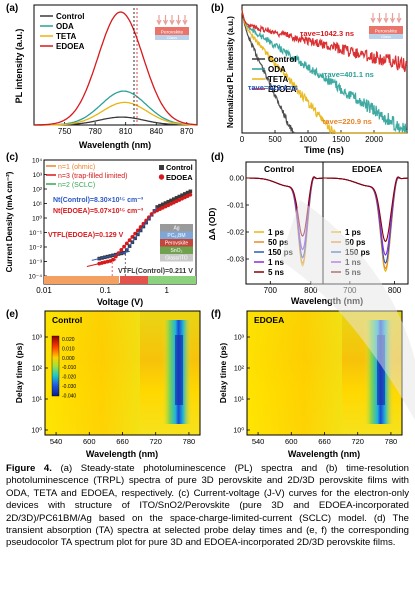  I want to click on pl-curves, so click(116, 68).